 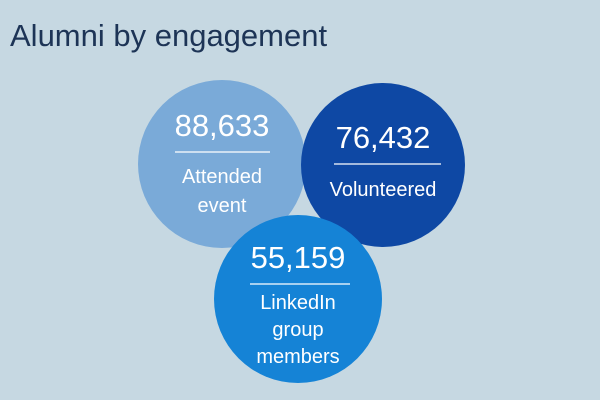 What do you see at coordinates (169, 35) in the screenshot?
I see `chart-title: Alumni by engagement` at bounding box center [169, 35].